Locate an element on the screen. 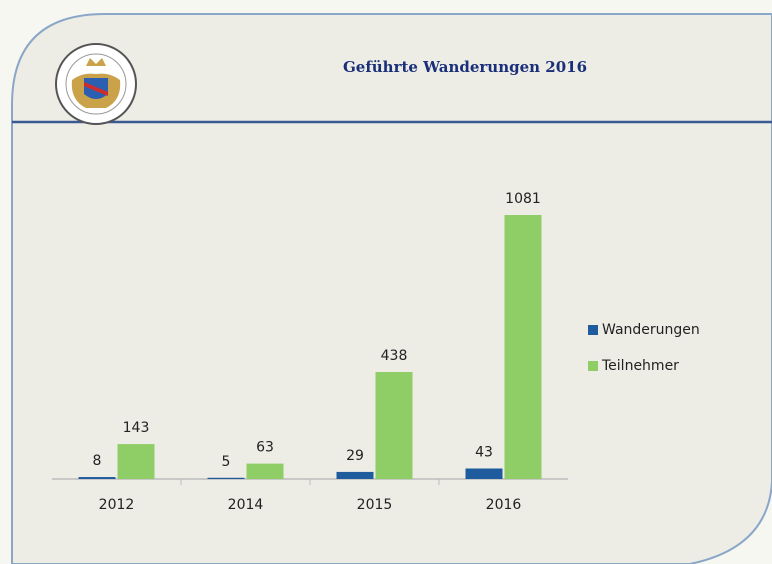  x-tick-label: 2014 is located at coordinates (246, 505).